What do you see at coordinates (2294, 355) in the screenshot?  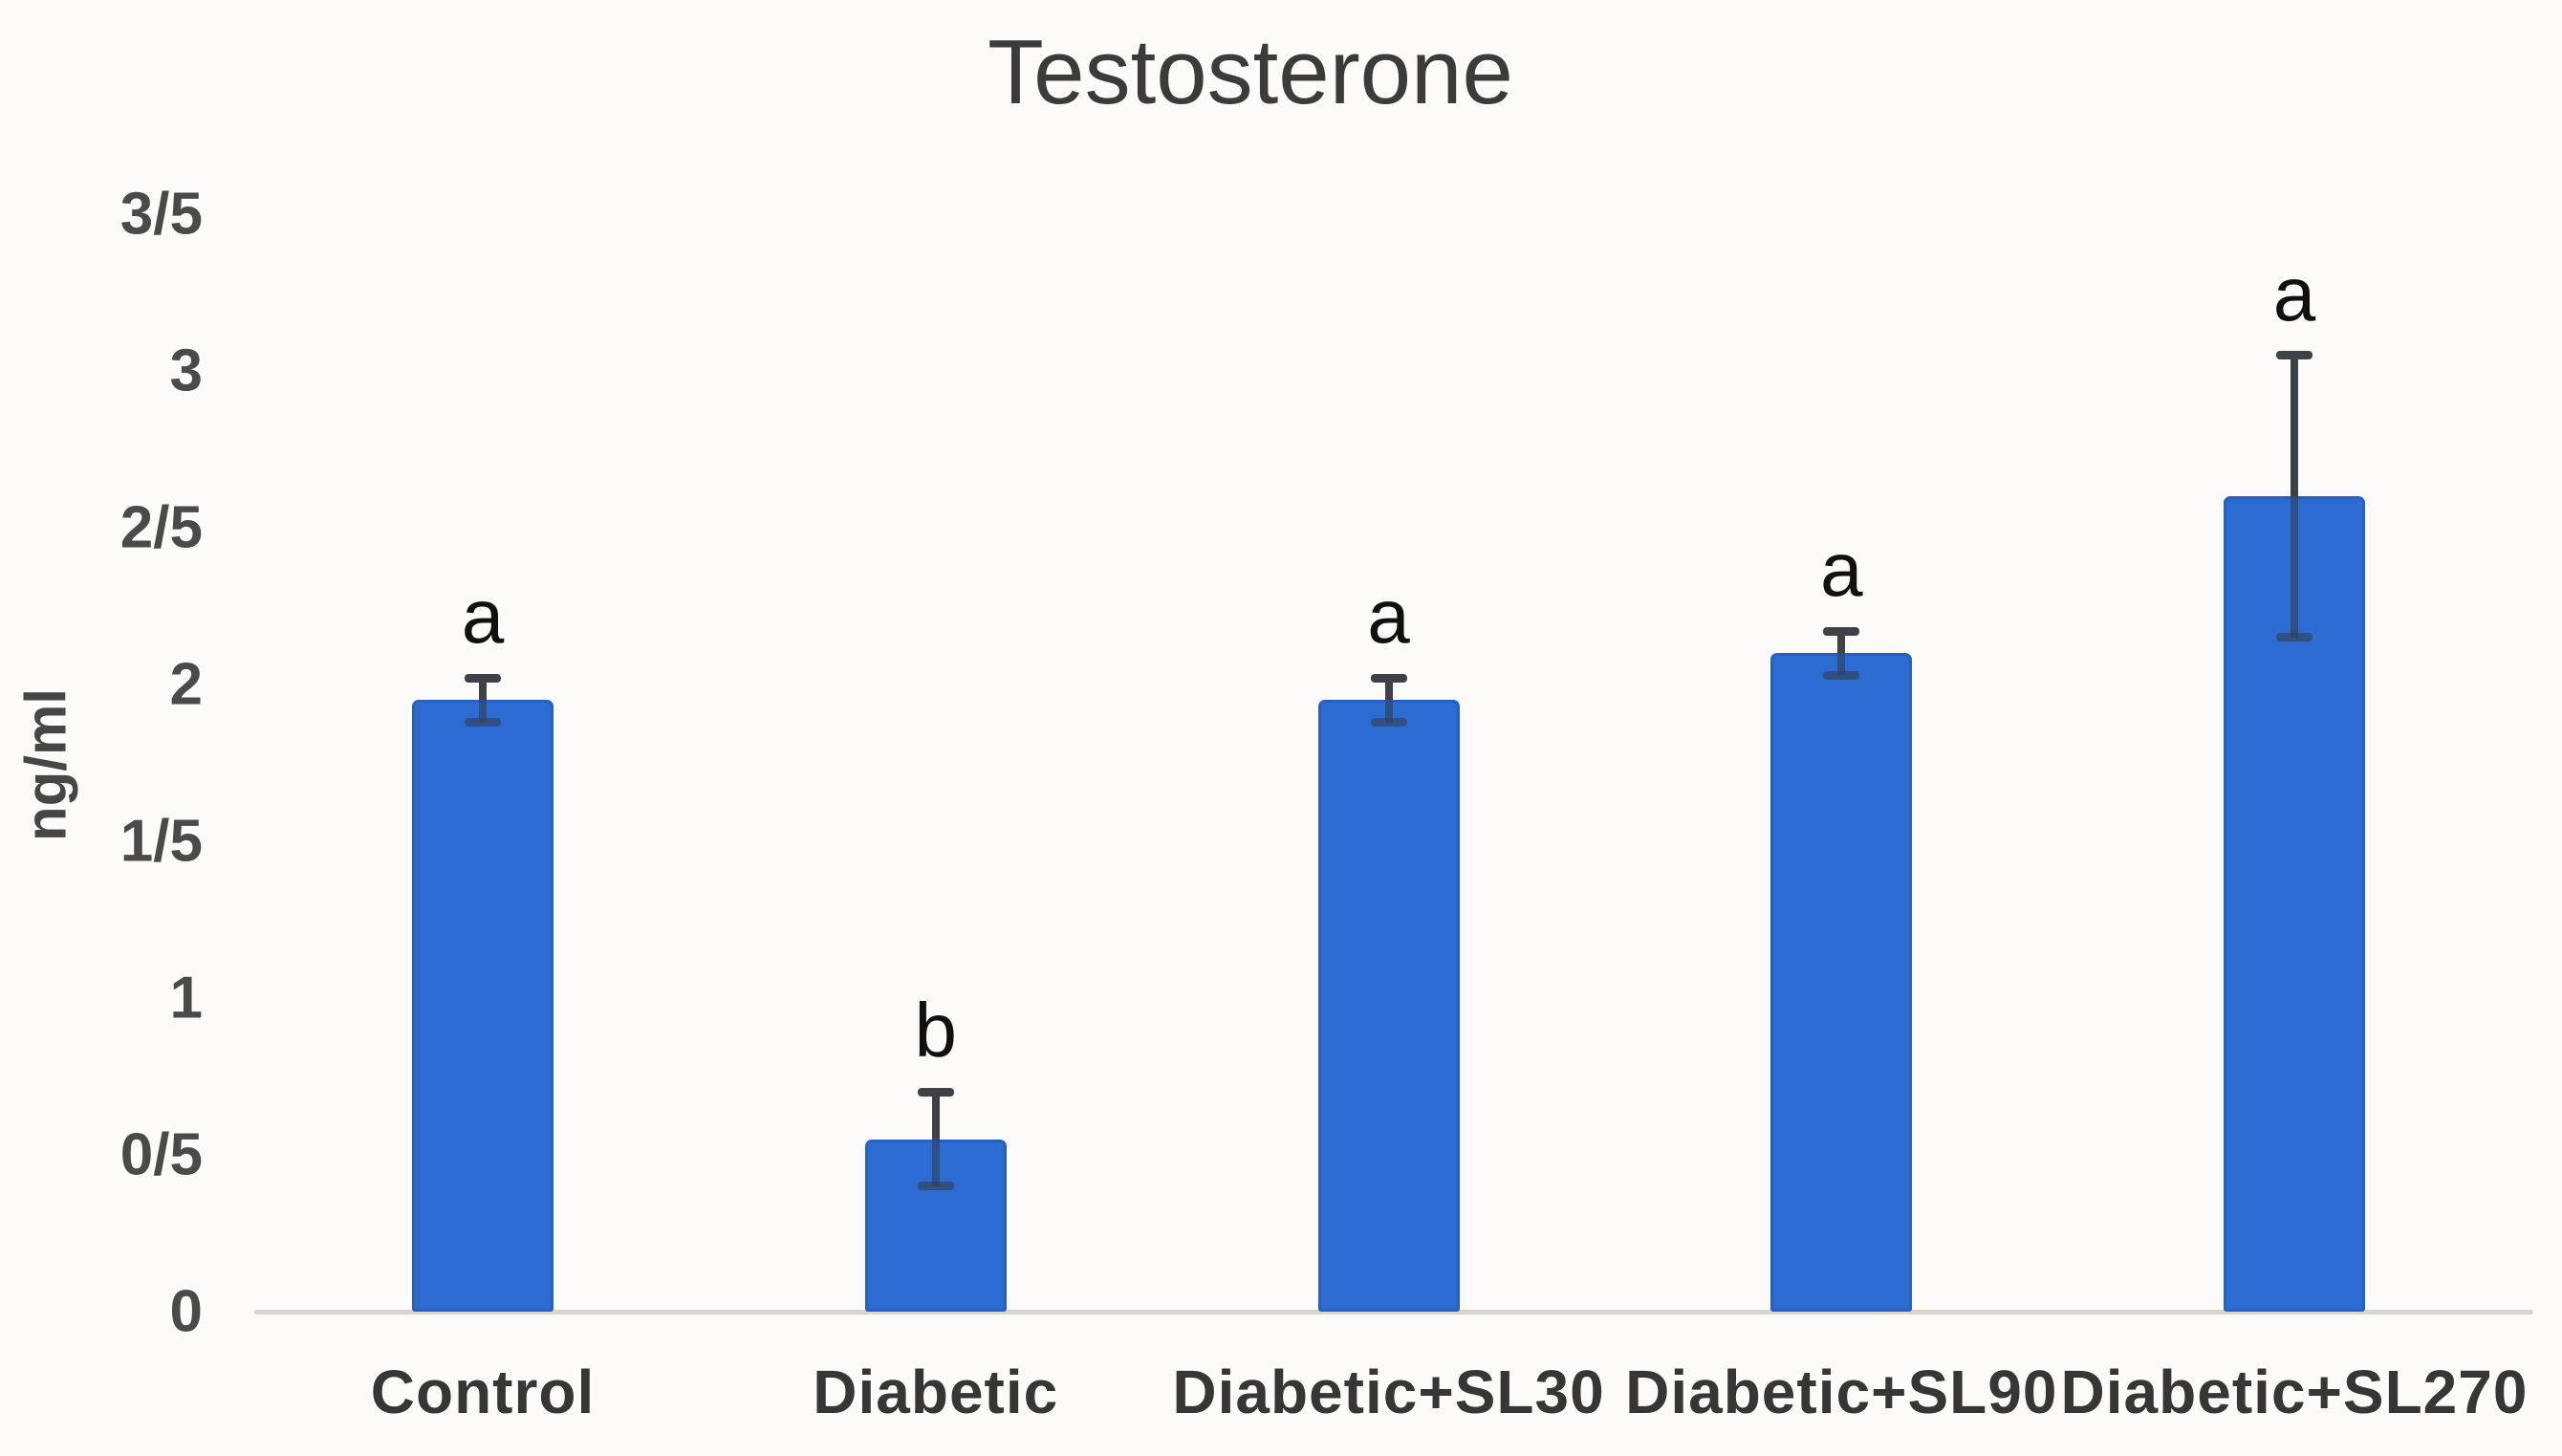 I see `error-bar-top-cap-diabetic-sl270` at bounding box center [2294, 355].